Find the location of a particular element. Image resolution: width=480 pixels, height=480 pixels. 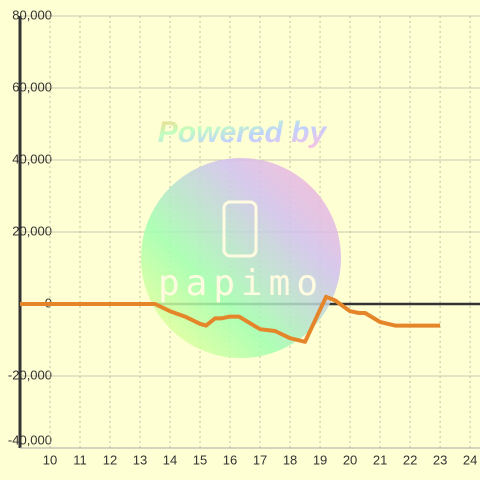

x-tick-label: 14 is located at coordinates (170, 459).